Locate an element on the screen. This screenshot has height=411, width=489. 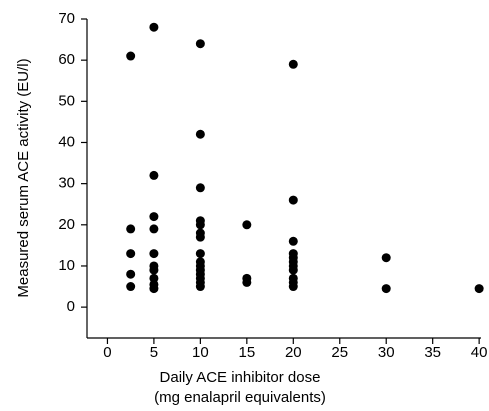
x-tick-label: 5 is located at coordinates (154, 352).